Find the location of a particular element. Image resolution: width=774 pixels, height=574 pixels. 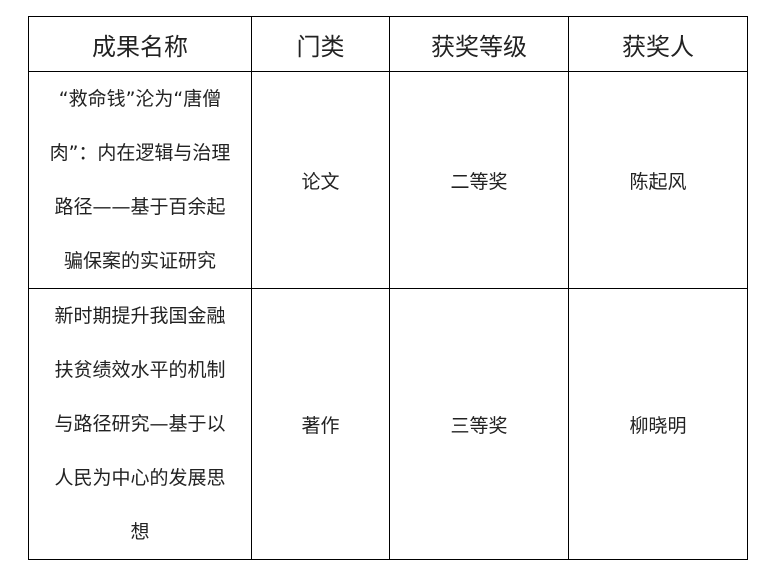

title-line: 肉”：内在逻辑与治理 is located at coordinates (140, 153).